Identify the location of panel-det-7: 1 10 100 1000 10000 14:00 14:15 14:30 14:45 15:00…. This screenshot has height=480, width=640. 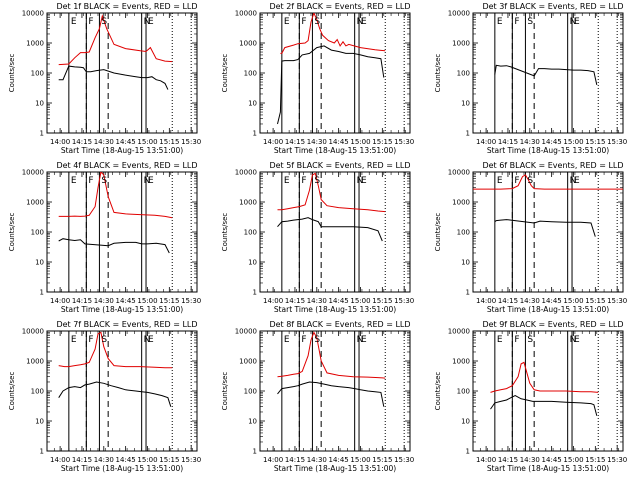
(104, 396).